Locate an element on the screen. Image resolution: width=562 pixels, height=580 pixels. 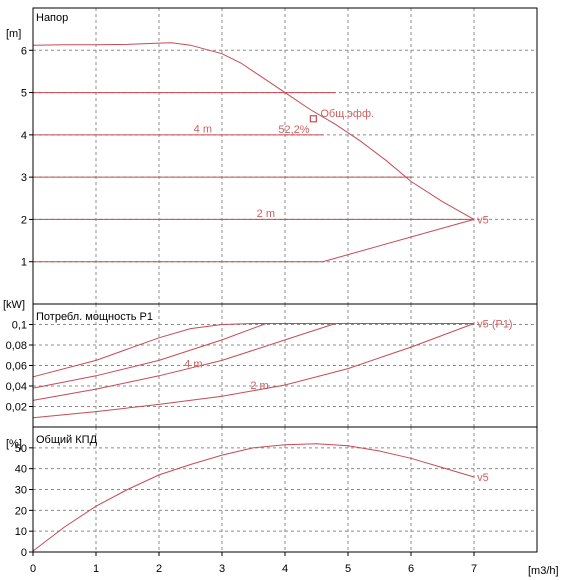
power-unit-label: [kW] is located at coordinates (14, 305).